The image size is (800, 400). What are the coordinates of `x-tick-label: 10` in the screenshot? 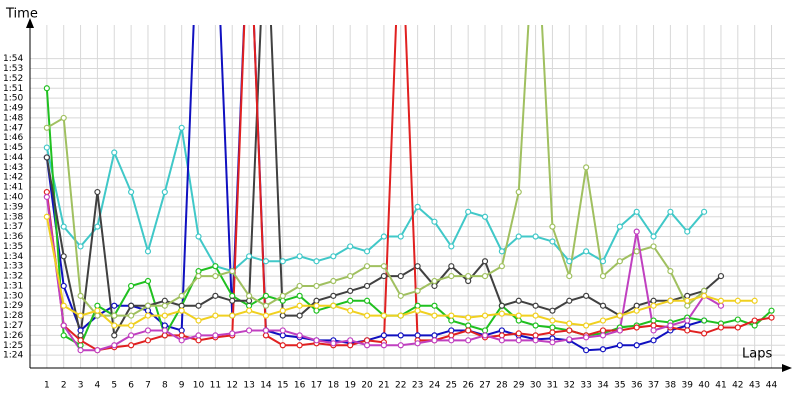 It's located at (199, 386).